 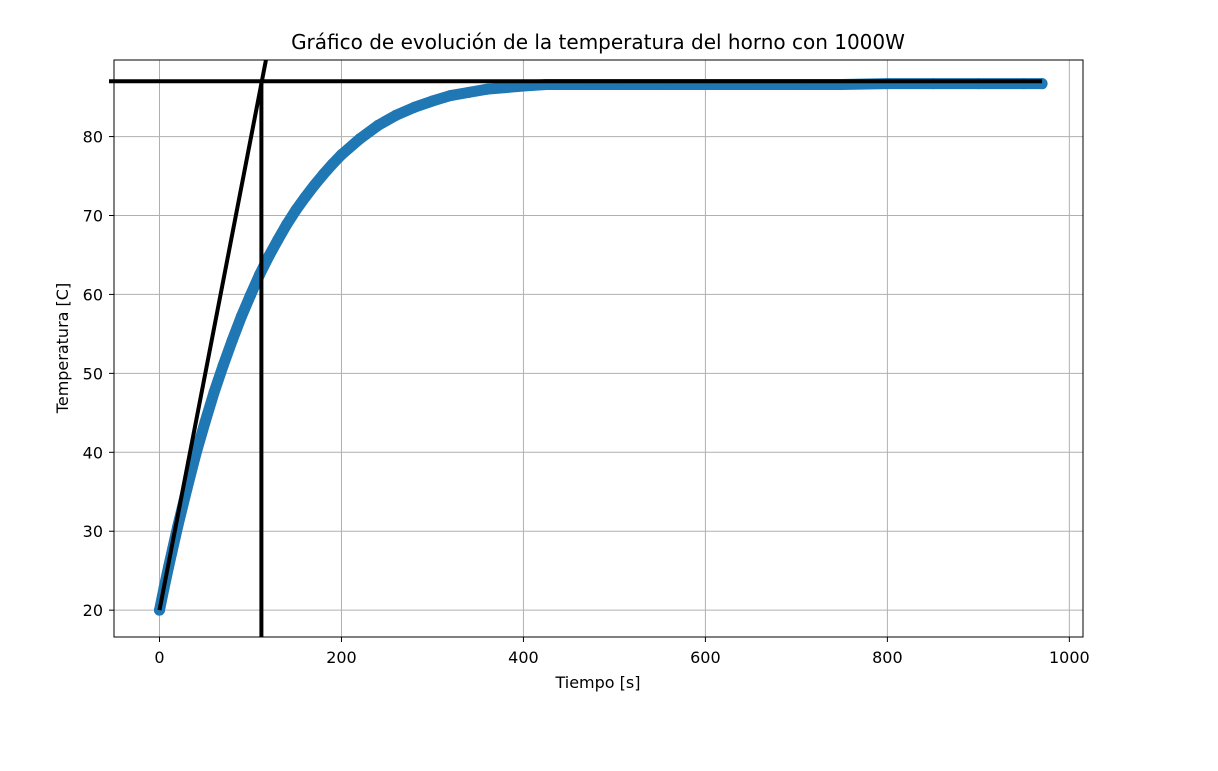 What do you see at coordinates (523, 657) in the screenshot?
I see `x-tick-label: 400` at bounding box center [523, 657].